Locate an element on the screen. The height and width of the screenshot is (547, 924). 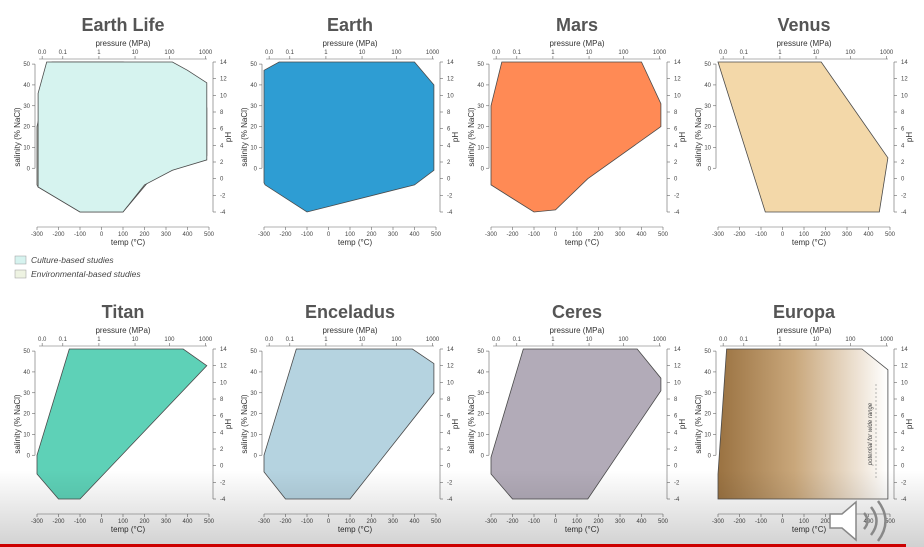
panel-title: Earth Life is located at coordinates (122, 25).